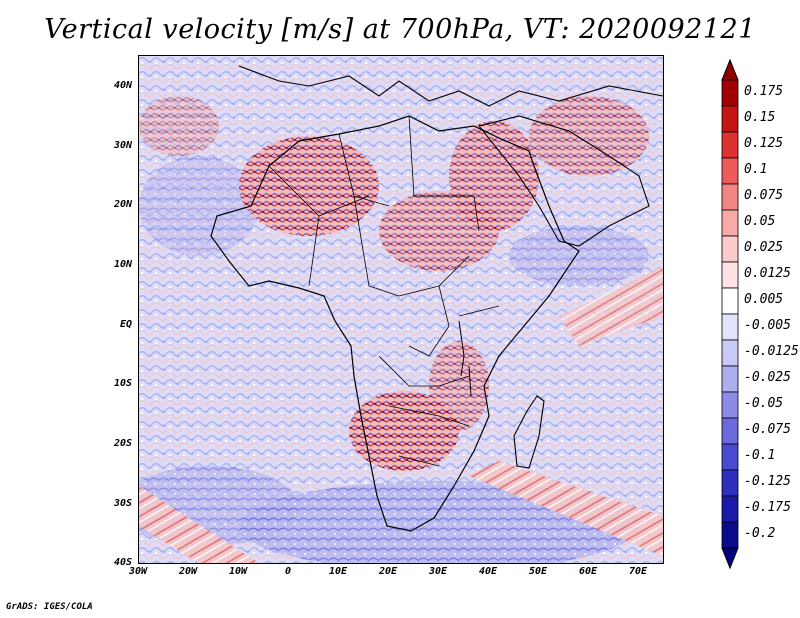 This screenshot has width=800, height=618. Describe the element at coordinates (529, 432) in the screenshot. I see `madagascar-outline` at that location.